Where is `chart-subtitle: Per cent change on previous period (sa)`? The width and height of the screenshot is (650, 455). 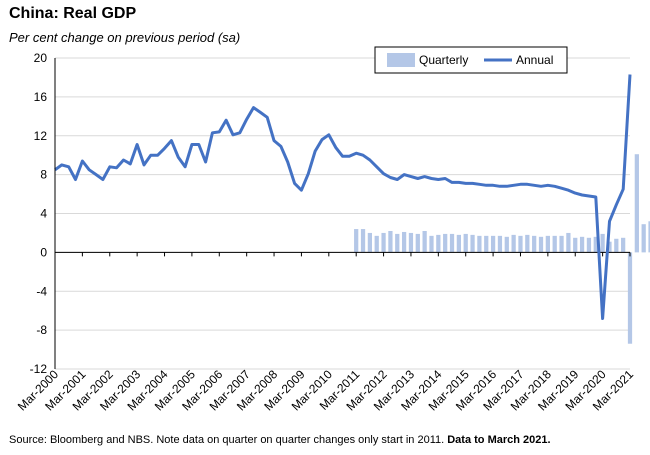 chart-subtitle: Per cent change on previous period (sa) is located at coordinates (125, 37).